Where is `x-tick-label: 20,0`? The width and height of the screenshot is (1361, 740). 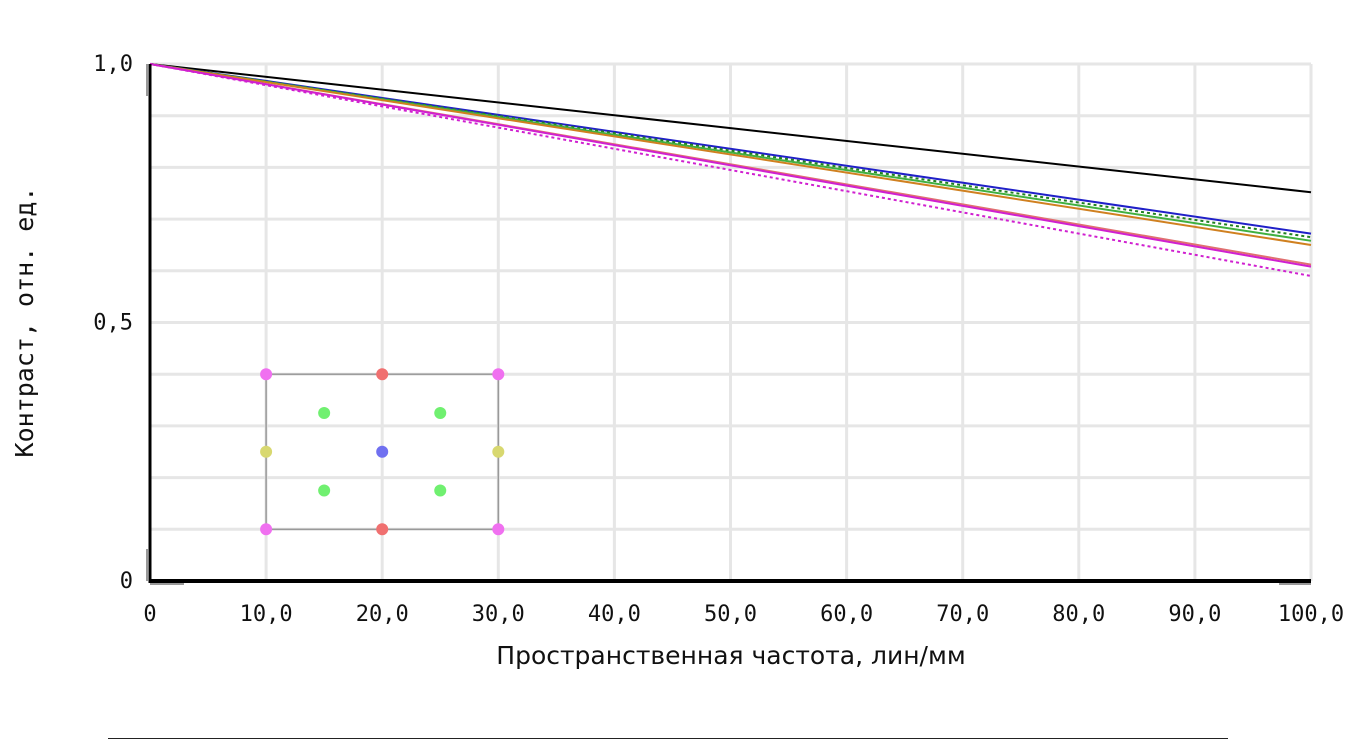 x-tick-label: 20,0 is located at coordinates (382, 614).